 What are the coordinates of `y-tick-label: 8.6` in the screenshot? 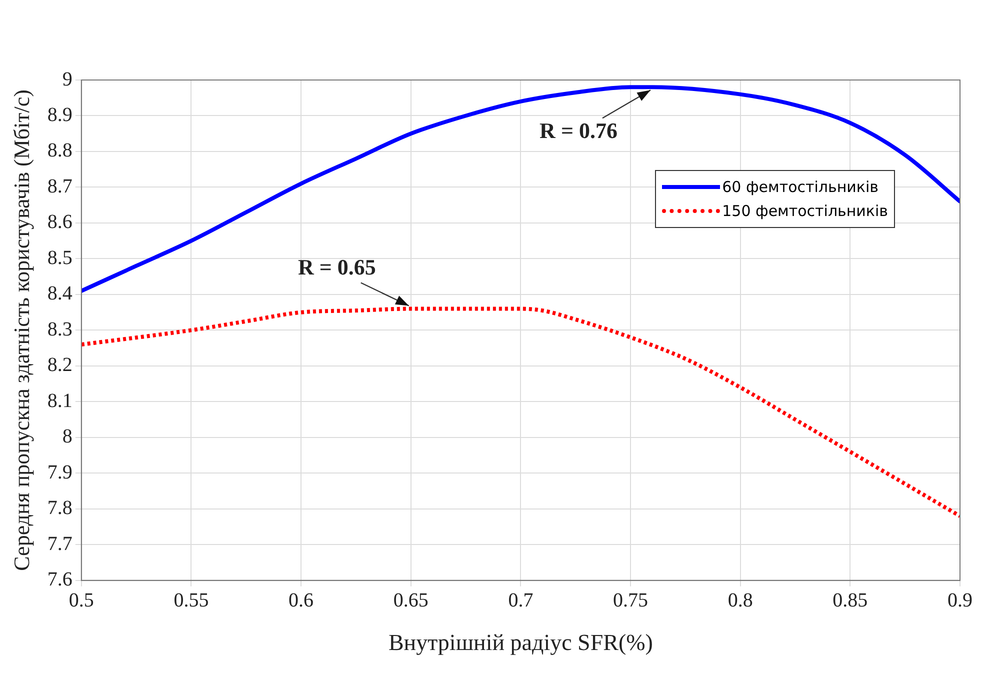 It's located at (59, 222).